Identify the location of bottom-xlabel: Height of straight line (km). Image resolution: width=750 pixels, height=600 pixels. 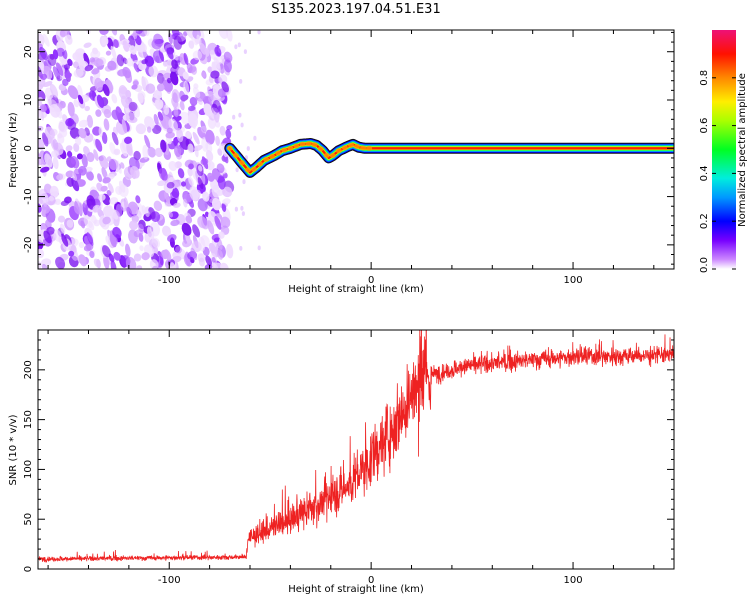
(356, 589).